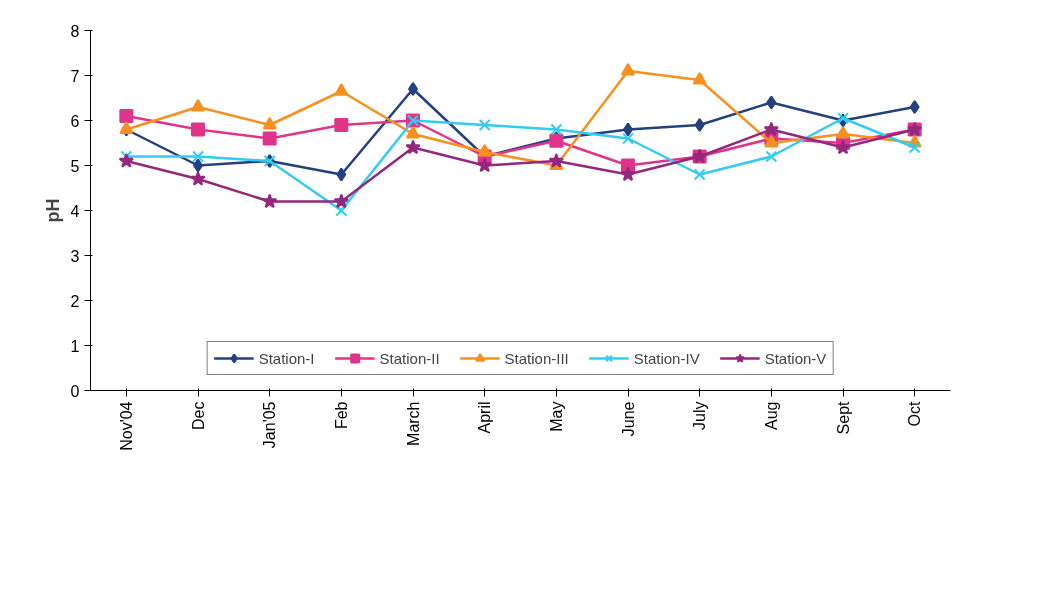 Image resolution: width=1064 pixels, height=612 pixels. What do you see at coordinates (286, 358) in the screenshot?
I see `legend-label: Station-I` at bounding box center [286, 358].